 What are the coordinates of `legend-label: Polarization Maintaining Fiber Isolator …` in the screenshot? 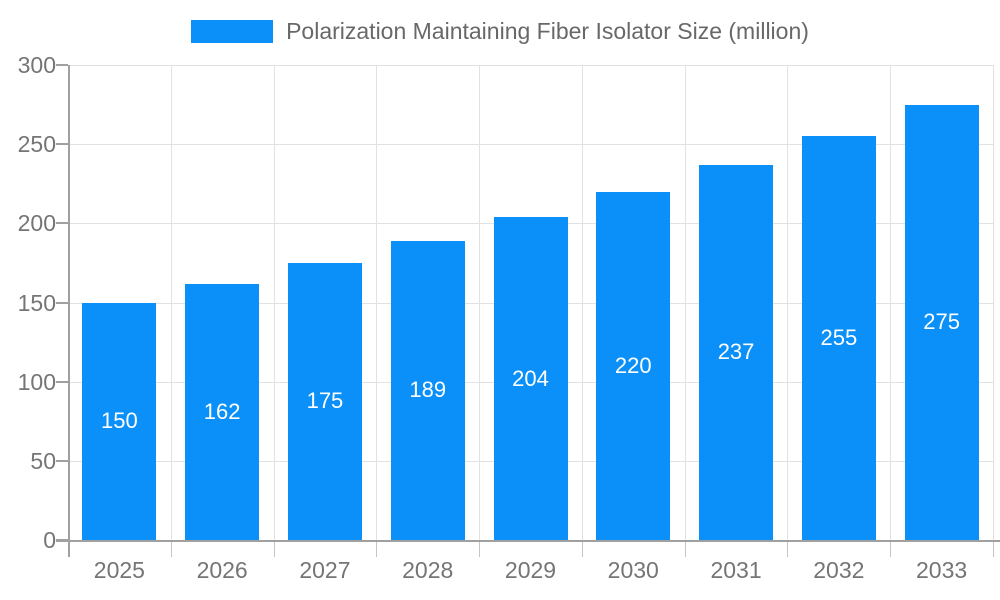 It's located at (547, 31).